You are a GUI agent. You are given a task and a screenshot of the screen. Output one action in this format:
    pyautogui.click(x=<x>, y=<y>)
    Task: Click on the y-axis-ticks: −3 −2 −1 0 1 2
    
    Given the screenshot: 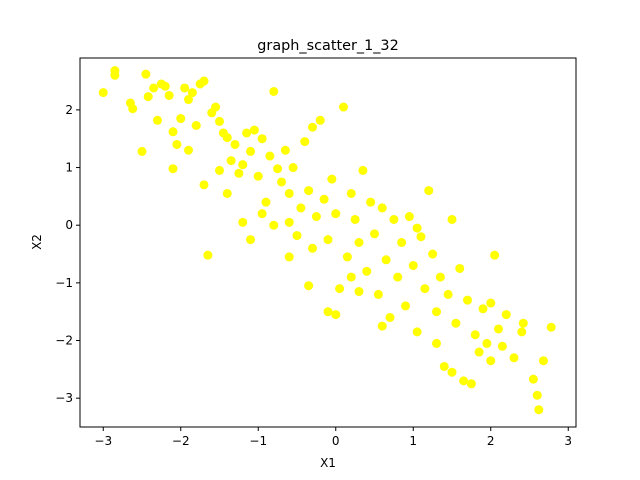 What is the action you would take?
    pyautogui.click(x=67, y=254)
    